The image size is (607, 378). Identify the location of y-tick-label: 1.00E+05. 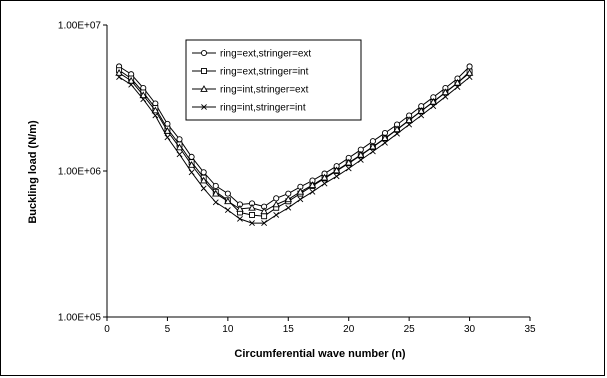
(80, 318).